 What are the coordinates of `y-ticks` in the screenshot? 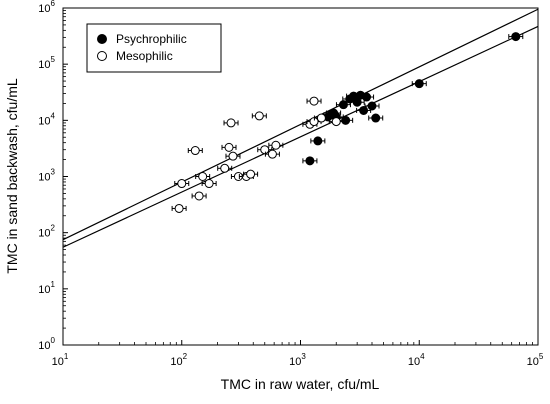 It's located at (65, 176).